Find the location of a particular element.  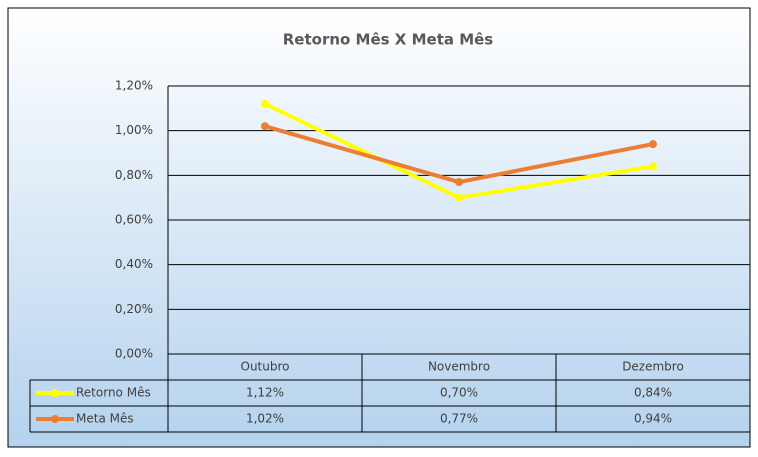

x-tick-label: Novembro is located at coordinates (459, 367).